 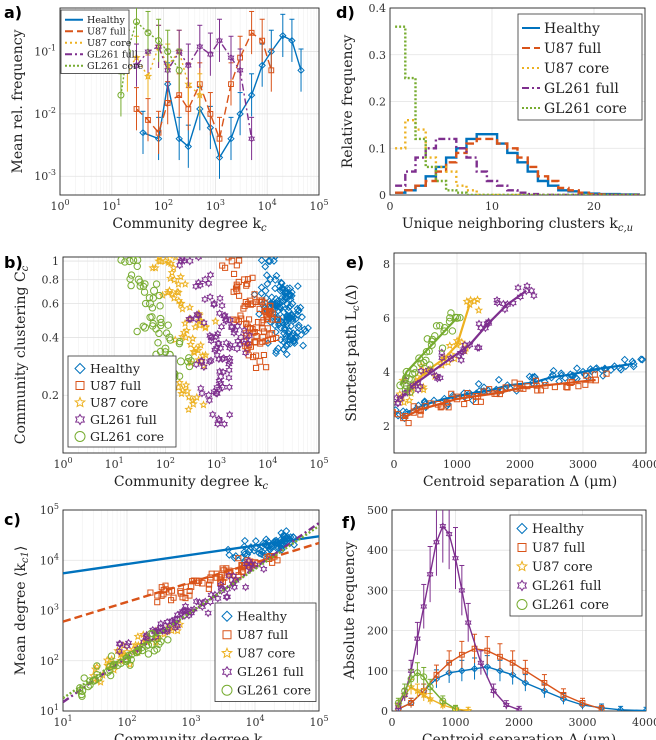 I want to click on x-axis-label: Centroid separation Δ (μm), so click(x=519, y=736).